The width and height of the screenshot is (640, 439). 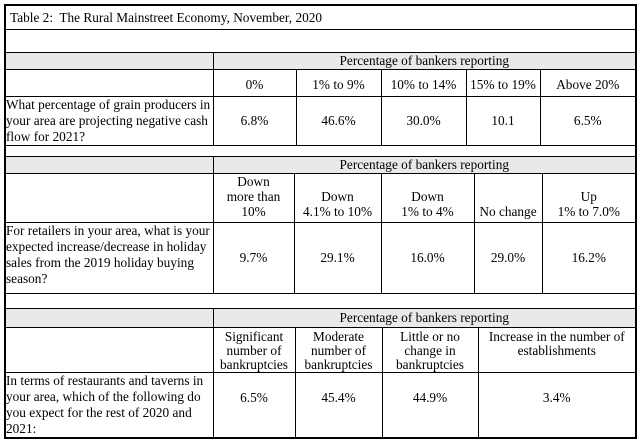 What do you see at coordinates (427, 258) in the screenshot?
I see `value-cell: 16.0%` at bounding box center [427, 258].